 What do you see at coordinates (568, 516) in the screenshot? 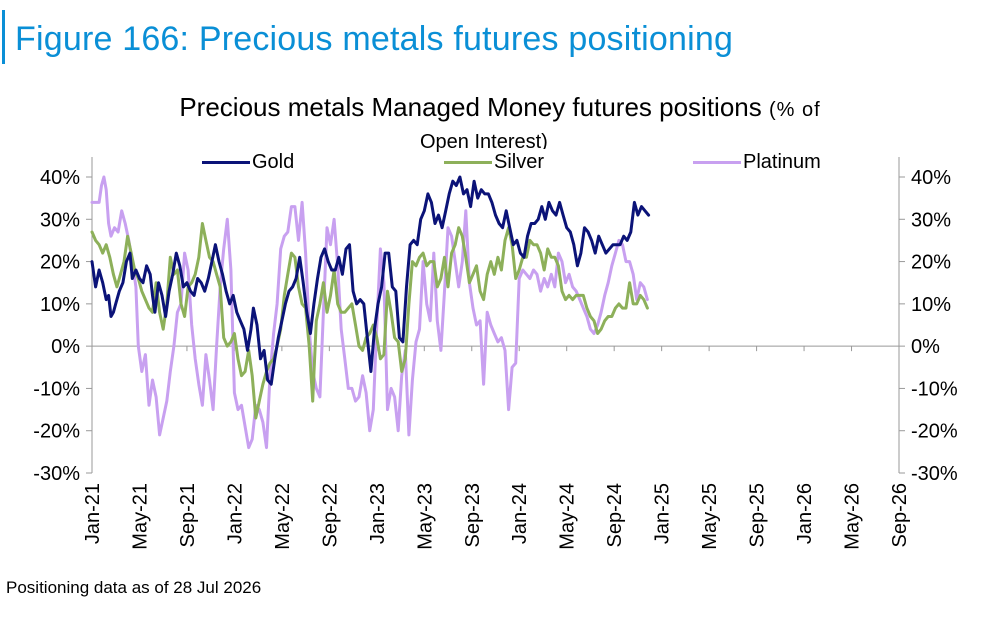
I see `x-tick-label: May-24` at bounding box center [568, 516].